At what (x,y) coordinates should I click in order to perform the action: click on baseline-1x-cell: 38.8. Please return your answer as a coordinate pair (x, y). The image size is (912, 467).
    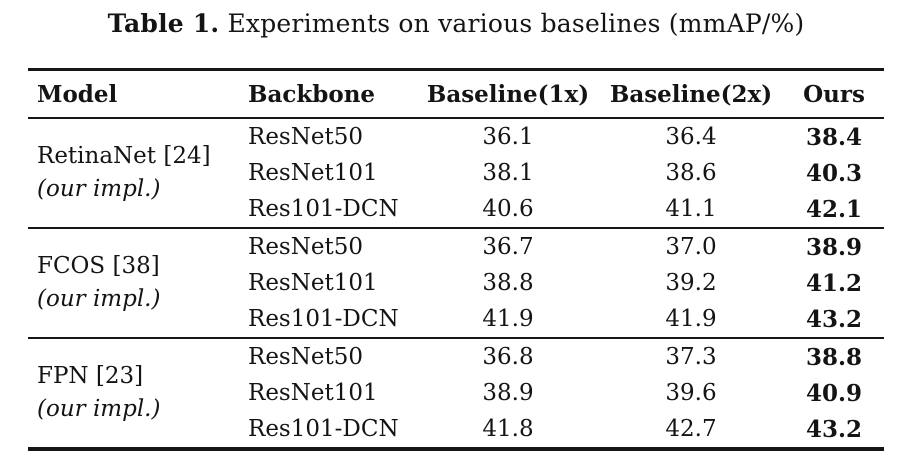
    Looking at the image, I should click on (508, 283).